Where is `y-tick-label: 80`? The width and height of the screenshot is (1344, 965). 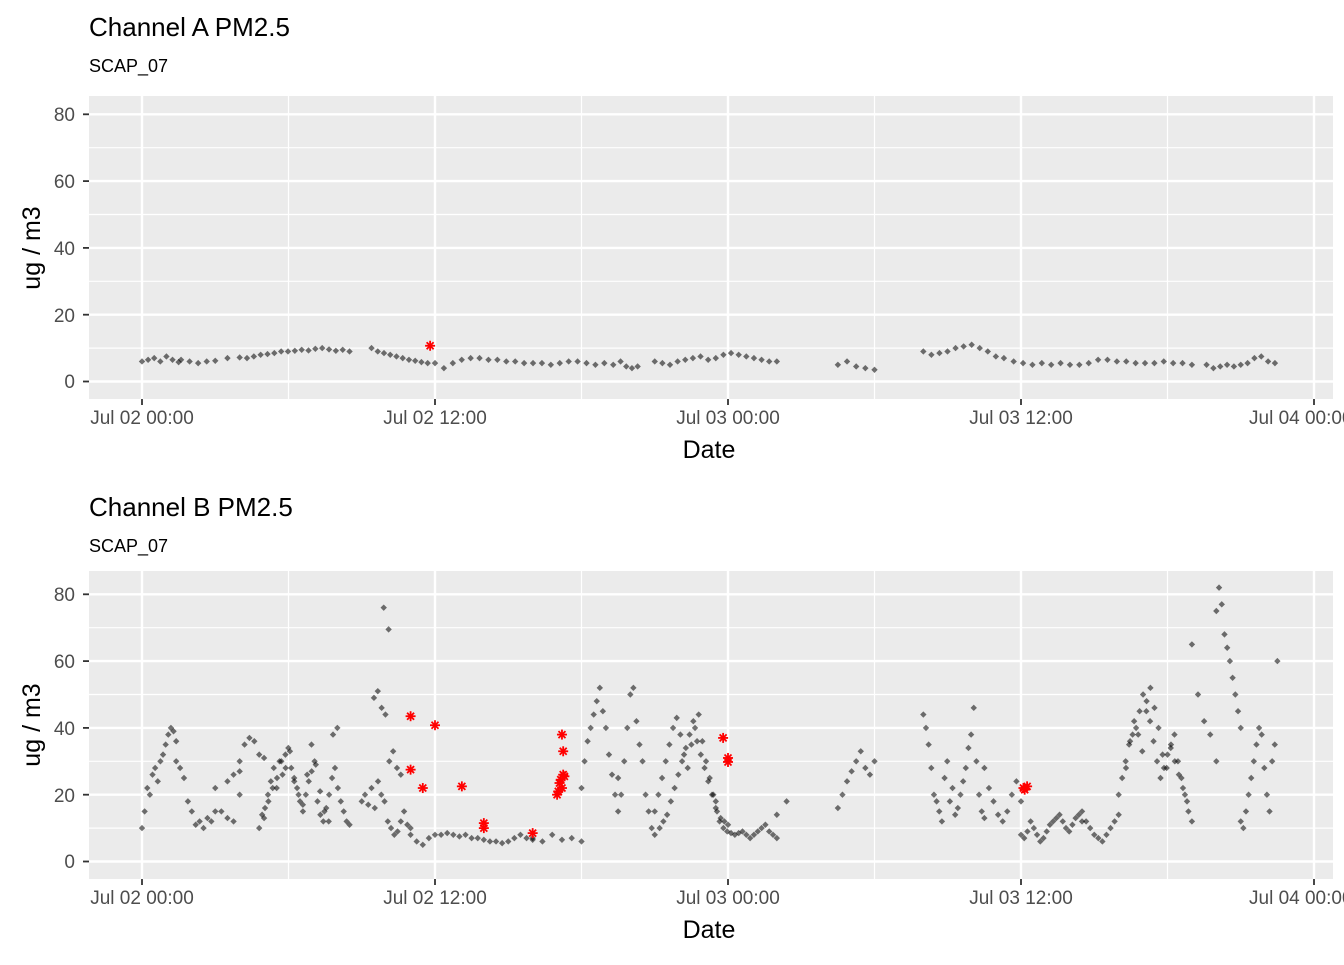 y-tick-label: 80 is located at coordinates (64, 115).